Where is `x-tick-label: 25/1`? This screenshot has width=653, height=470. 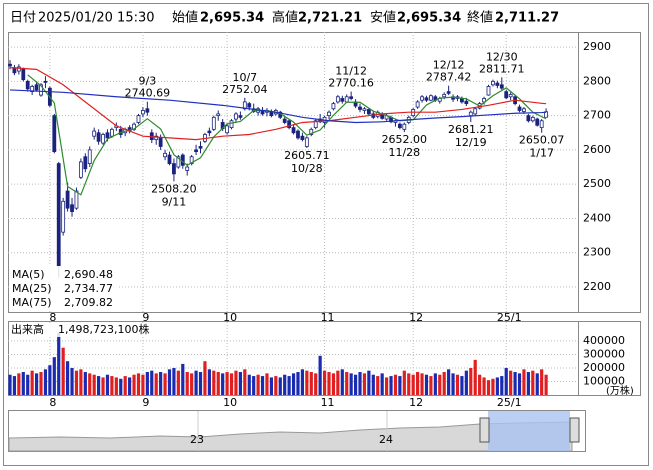 x-tick-label: 25/1 is located at coordinates (509, 402).